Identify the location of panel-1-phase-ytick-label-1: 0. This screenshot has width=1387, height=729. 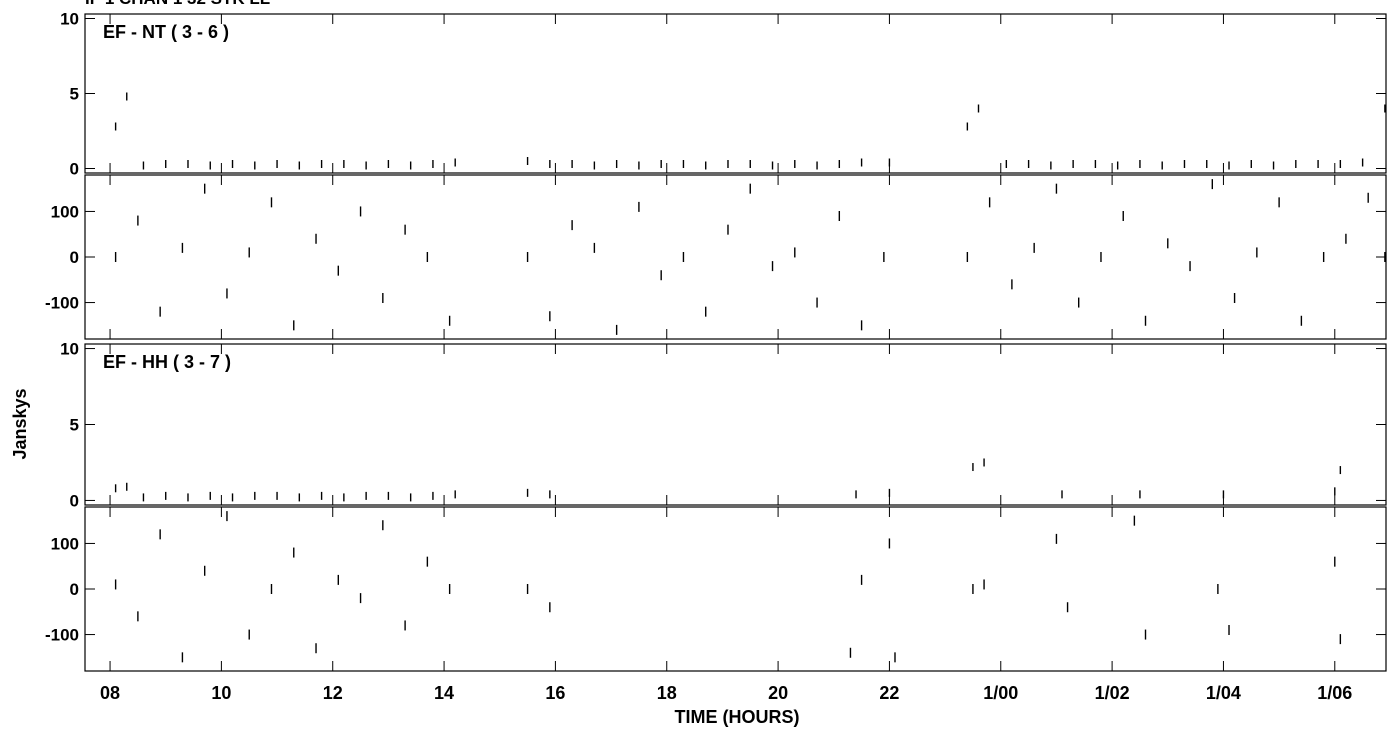
(74, 589).